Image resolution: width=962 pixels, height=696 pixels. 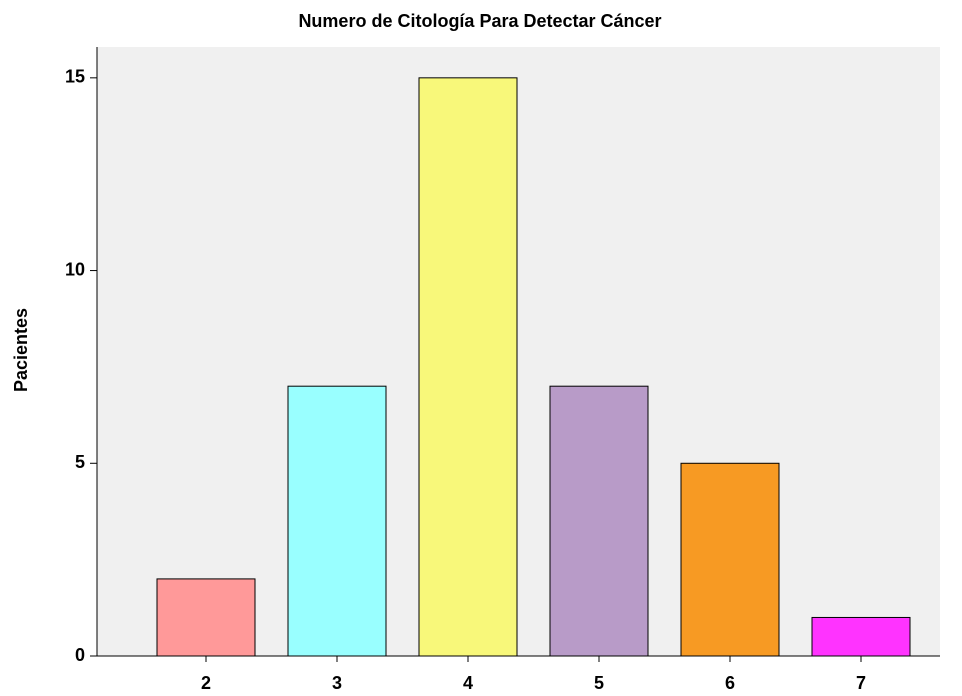 What do you see at coordinates (468, 683) in the screenshot?
I see `x-tick-label: 4` at bounding box center [468, 683].